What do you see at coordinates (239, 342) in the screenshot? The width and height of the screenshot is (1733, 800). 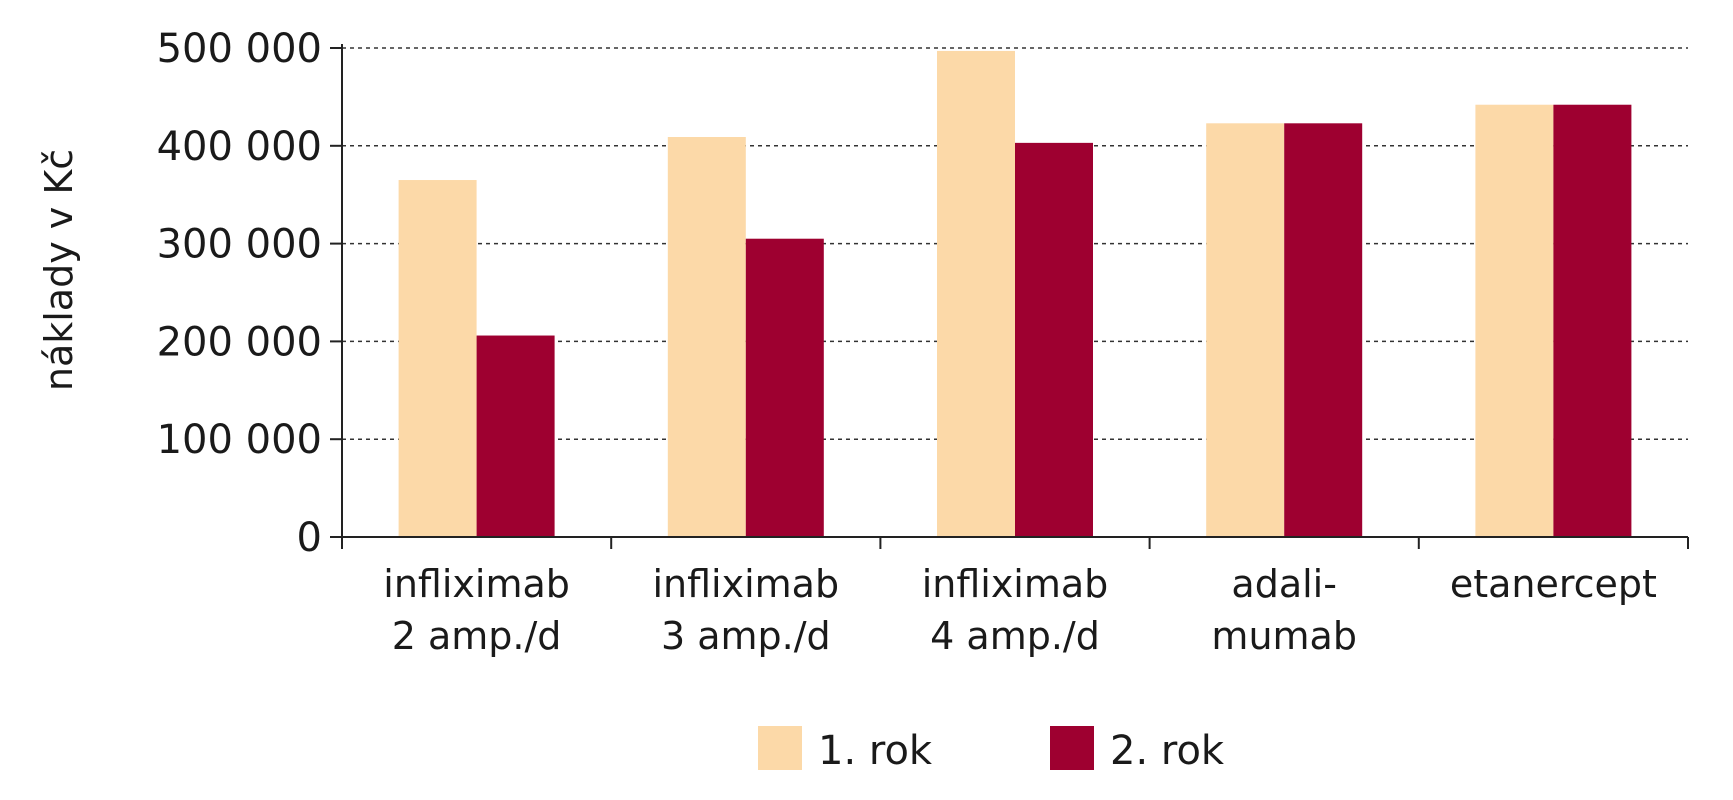 I see `y-tick-label: 200 000` at bounding box center [239, 342].